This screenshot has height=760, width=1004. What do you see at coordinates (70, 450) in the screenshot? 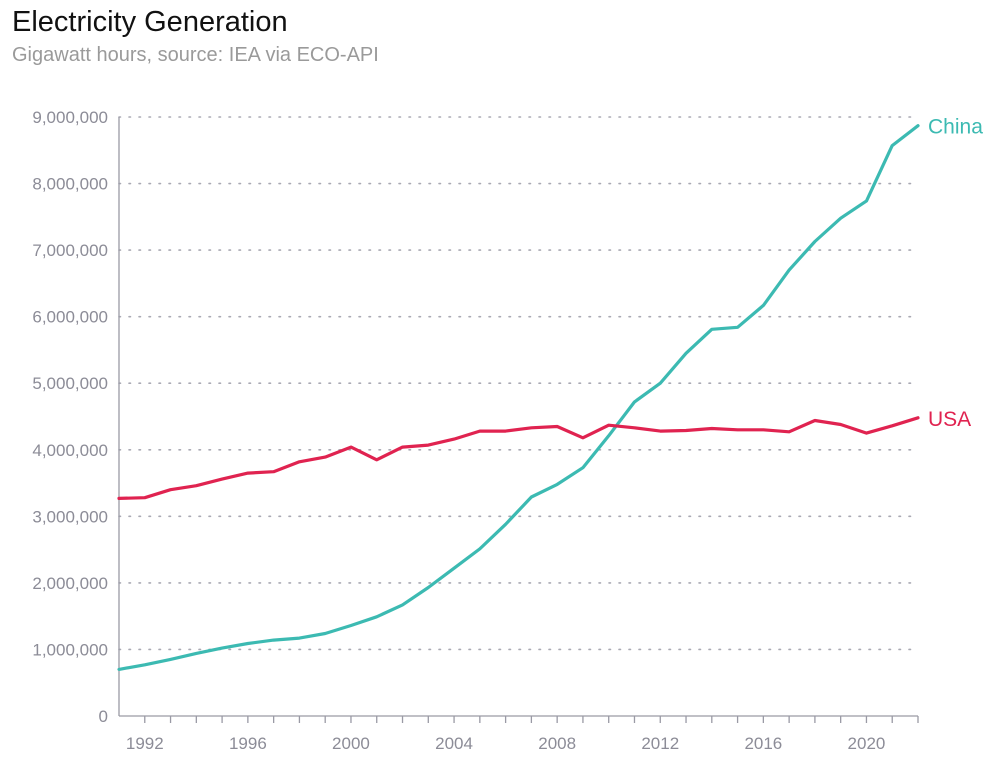
I see `y-tick-label: 4,000,000` at bounding box center [70, 450].